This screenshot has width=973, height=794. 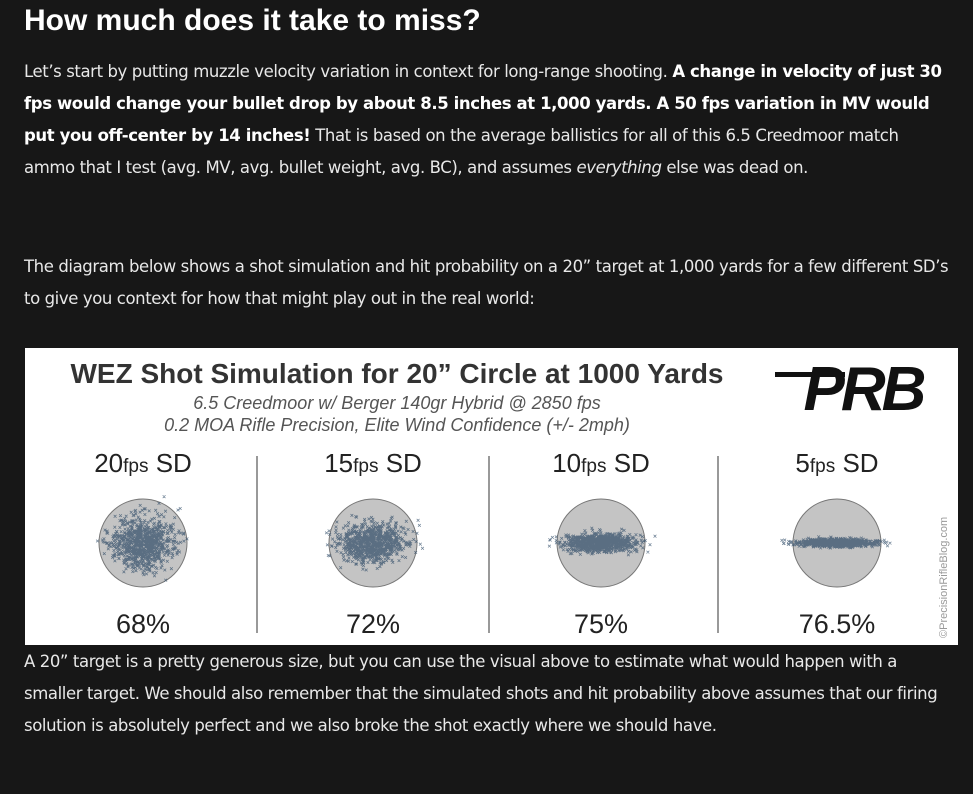 What do you see at coordinates (837, 624) in the screenshot?
I see `hit-probability: 76.5%` at bounding box center [837, 624].